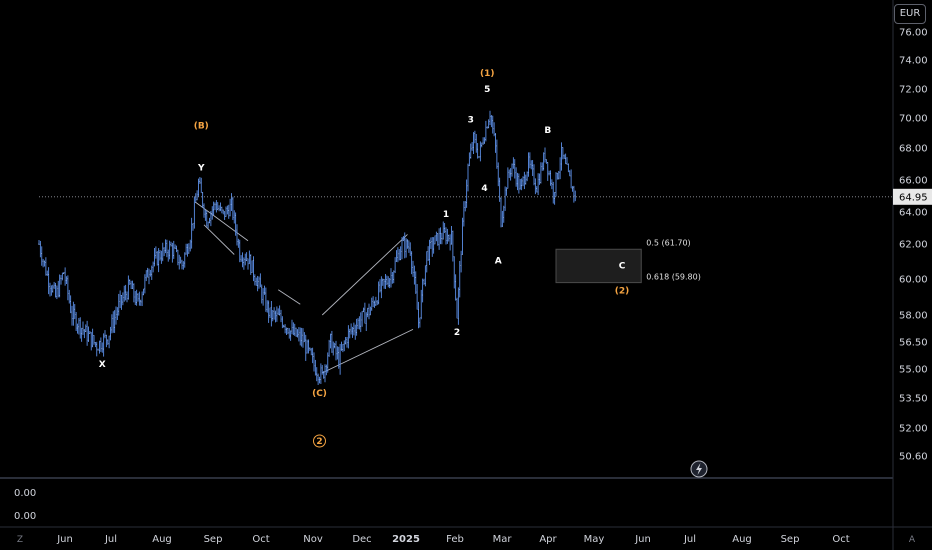 Image resolution: width=932 pixels, height=550 pixels. Describe the element at coordinates (913, 316) in the screenshot. I see `y-tick-label: 58.00` at that location.